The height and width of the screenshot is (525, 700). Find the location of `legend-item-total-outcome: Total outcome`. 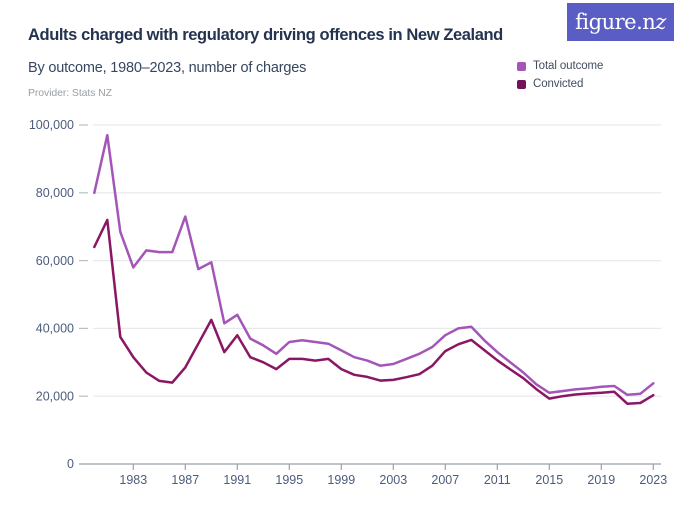

legend-item-total-outcome: Total outcome is located at coordinates (560, 66).